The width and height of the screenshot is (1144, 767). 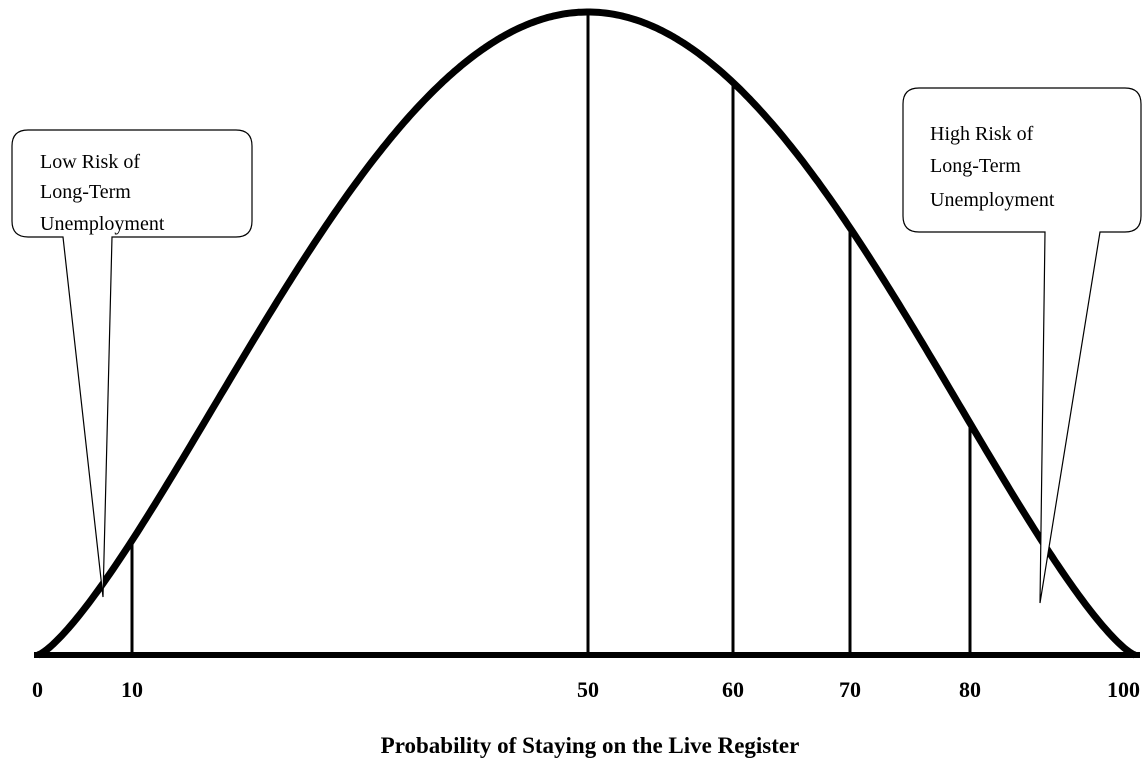 I want to click on tick-label: 60, so click(x=733, y=689).